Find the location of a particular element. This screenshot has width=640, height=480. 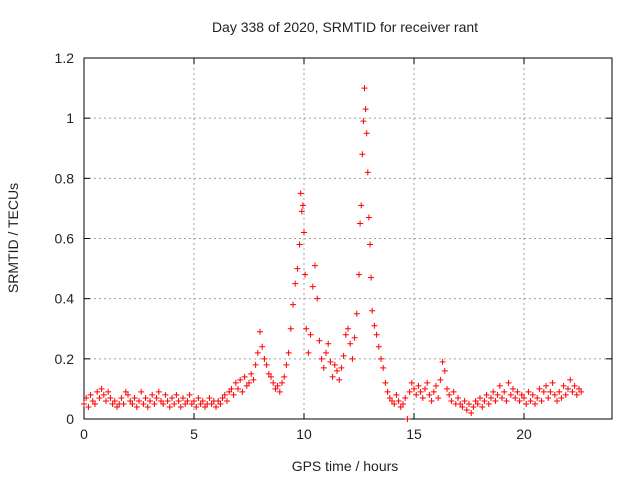

x-tick-label: 15 is located at coordinates (414, 434).